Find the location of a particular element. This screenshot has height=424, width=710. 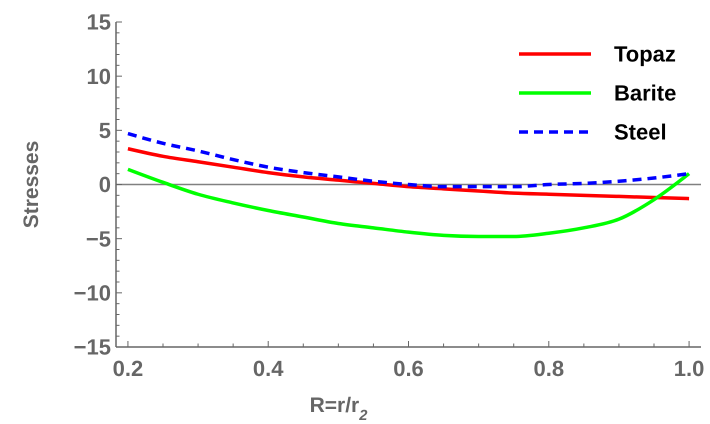

legend-label: Steel is located at coordinates (640, 132).